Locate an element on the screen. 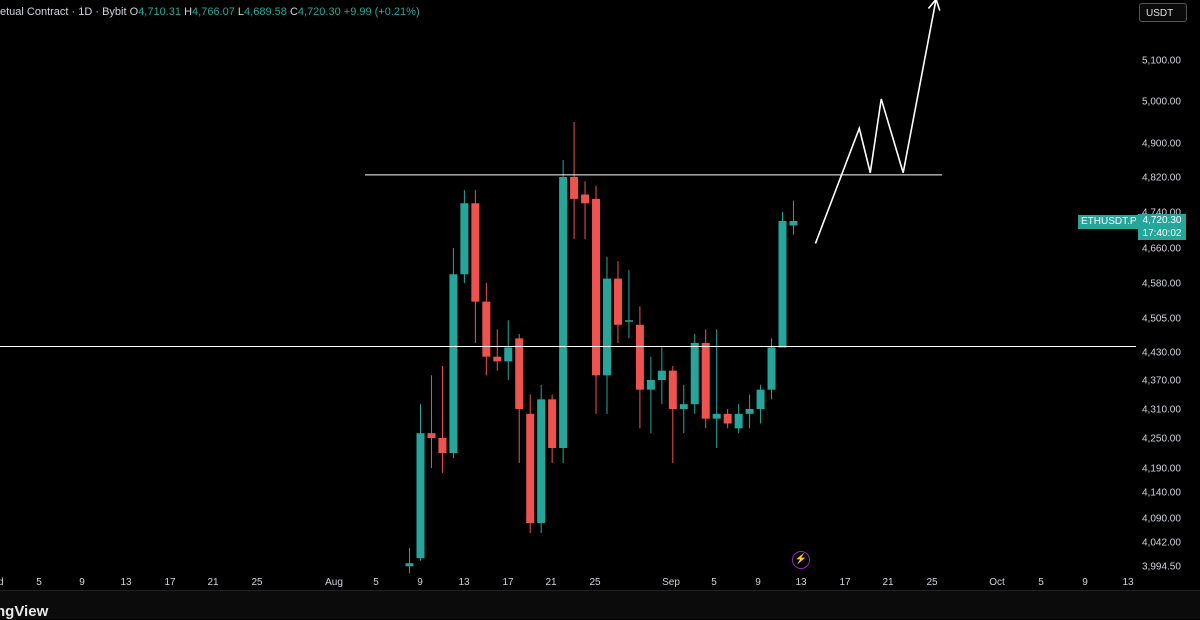 The image size is (1200, 620). price-tick-label: 4,310.00 is located at coordinates (1161, 410).